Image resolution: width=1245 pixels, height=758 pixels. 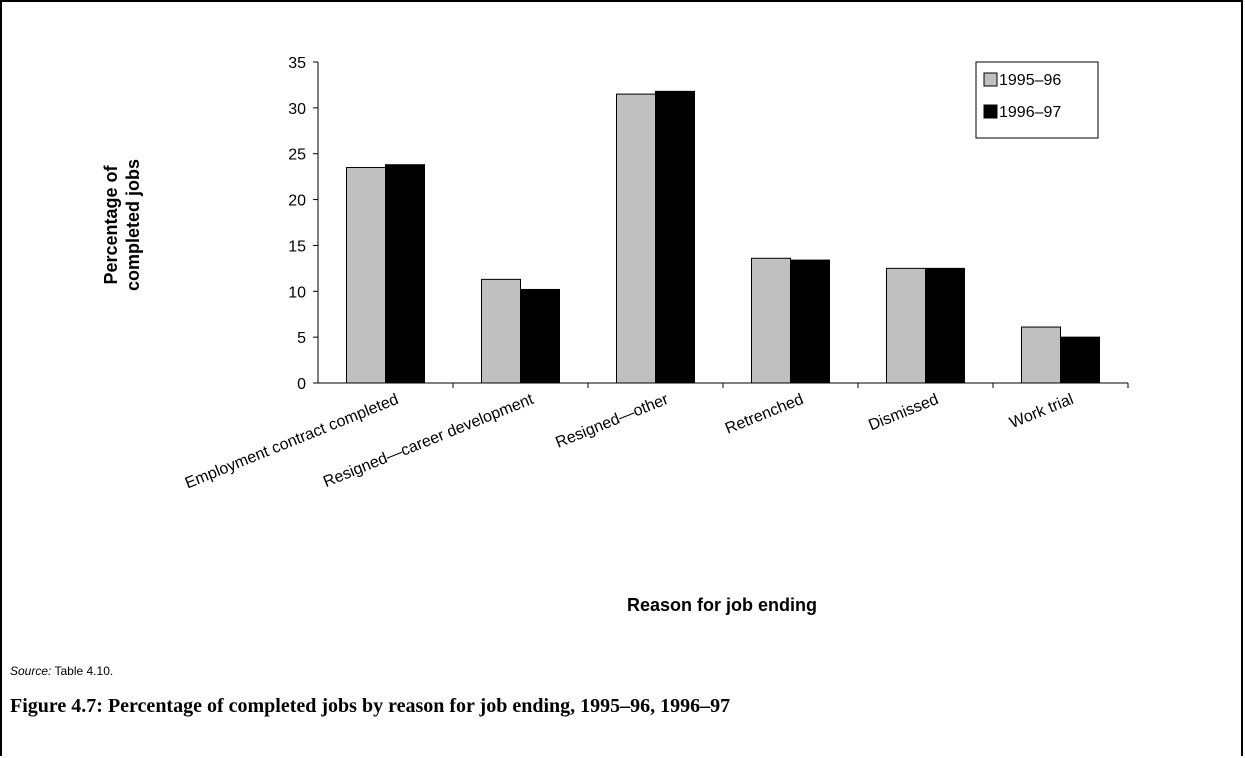 What do you see at coordinates (31, 671) in the screenshot?
I see `source-label: Source:` at bounding box center [31, 671].